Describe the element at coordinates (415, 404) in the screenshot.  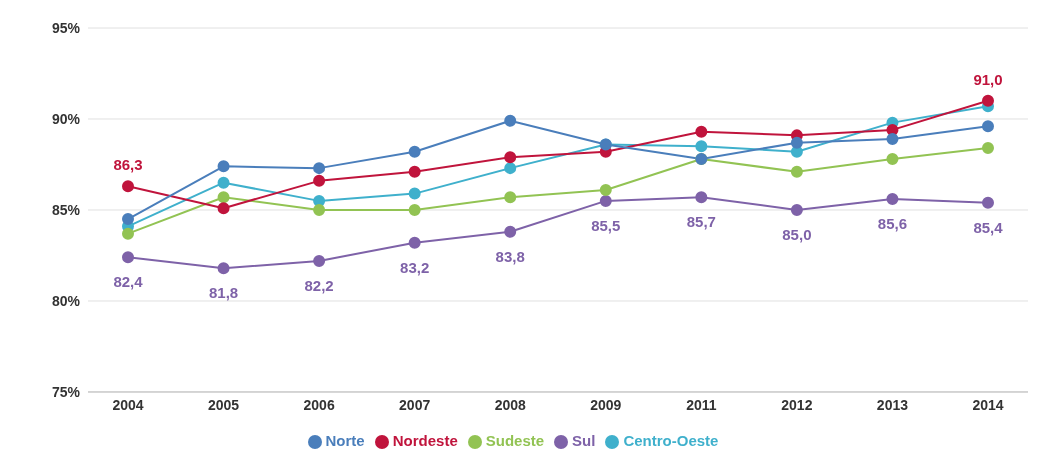
I see `x-tick-label: 2007` at that location.